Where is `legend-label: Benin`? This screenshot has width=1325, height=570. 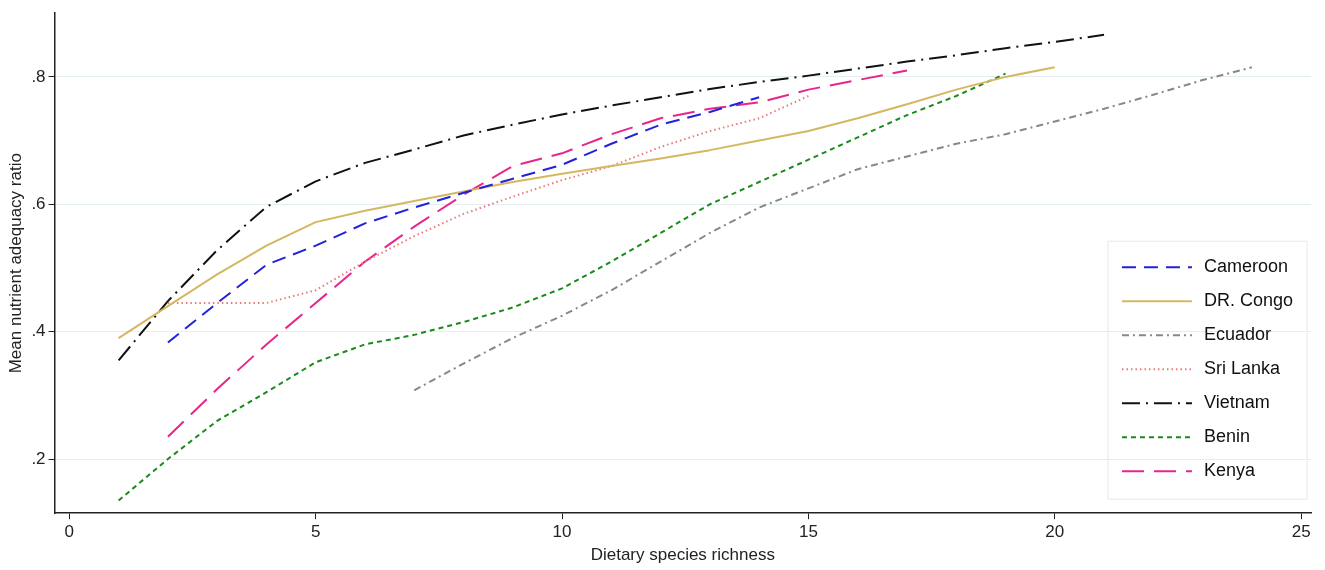 legend-label: Benin is located at coordinates (1226, 436).